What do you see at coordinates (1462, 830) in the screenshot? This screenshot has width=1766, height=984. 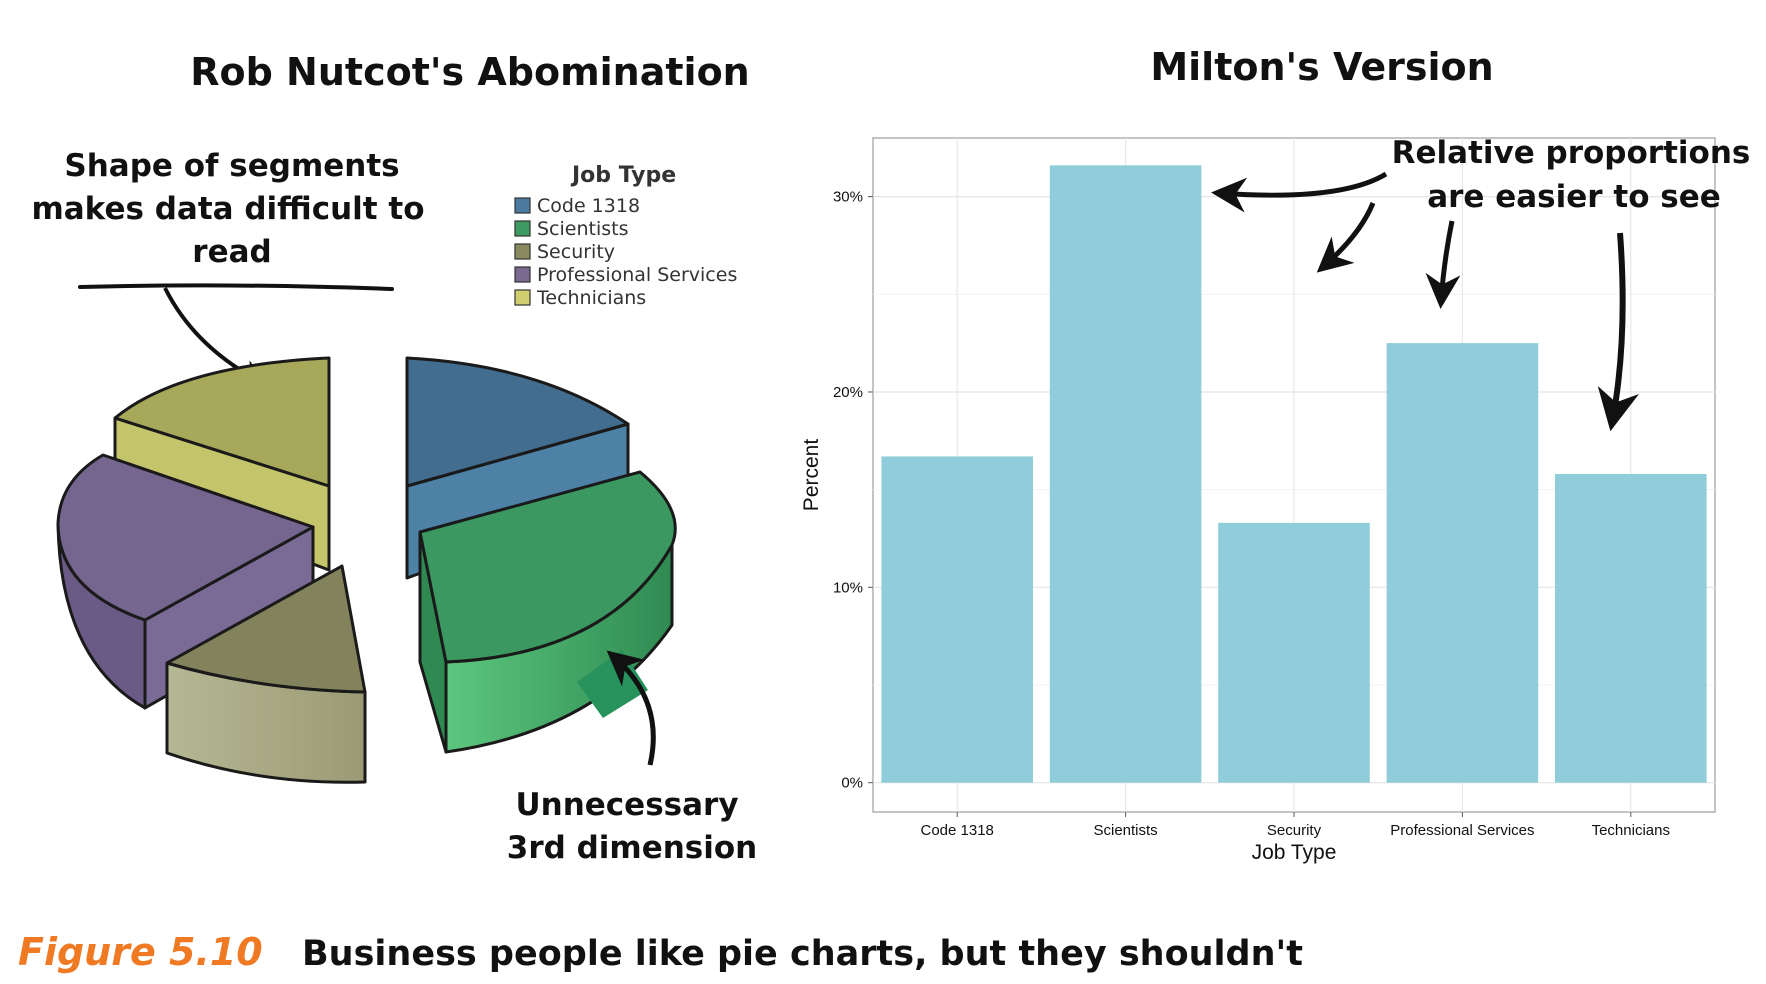 I see `x-tick-label: Professional Services` at bounding box center [1462, 830].